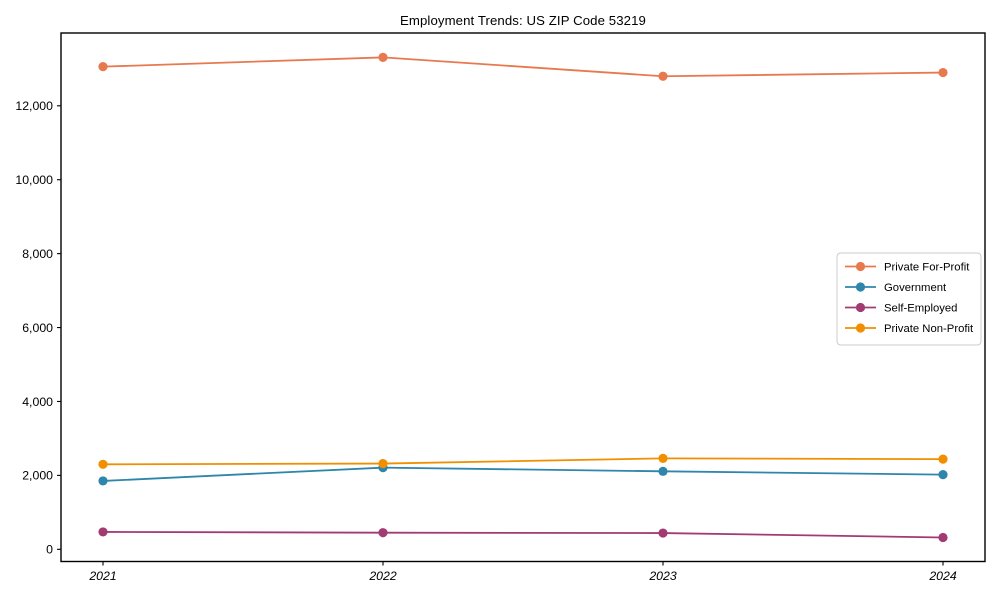 This screenshot has width=1000, height=600. I want to click on series-line-self-employed, so click(523, 535).